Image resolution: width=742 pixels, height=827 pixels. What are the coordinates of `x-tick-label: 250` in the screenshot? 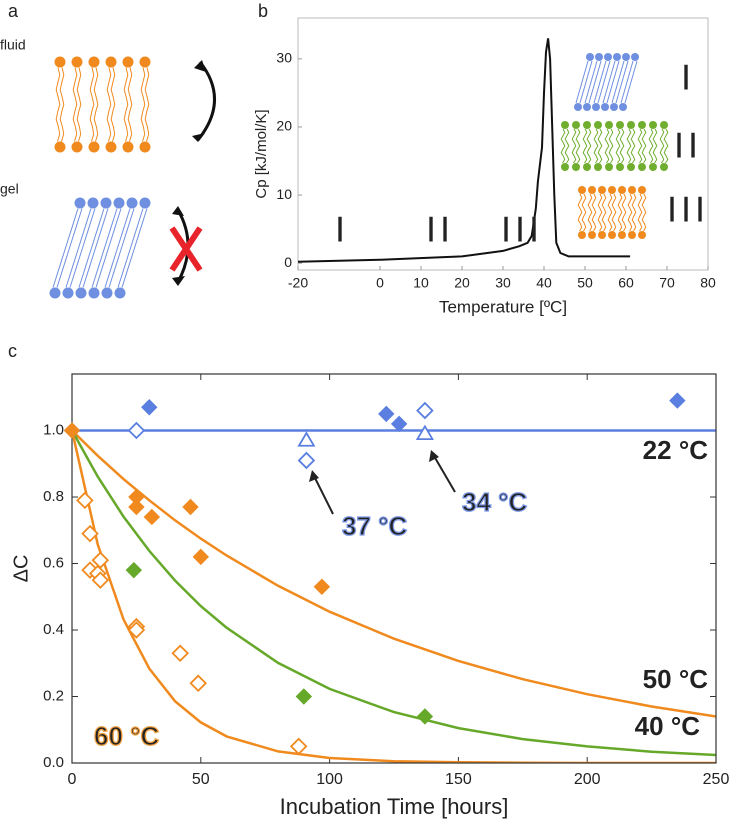 It's located at (716, 779).